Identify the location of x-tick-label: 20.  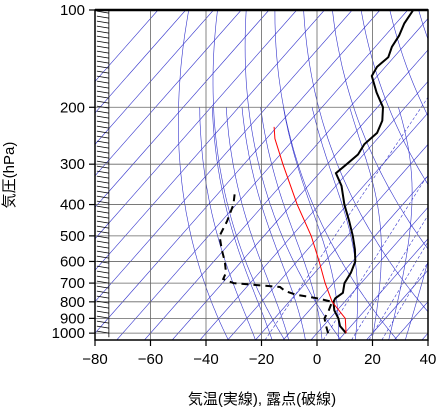
(372, 359).